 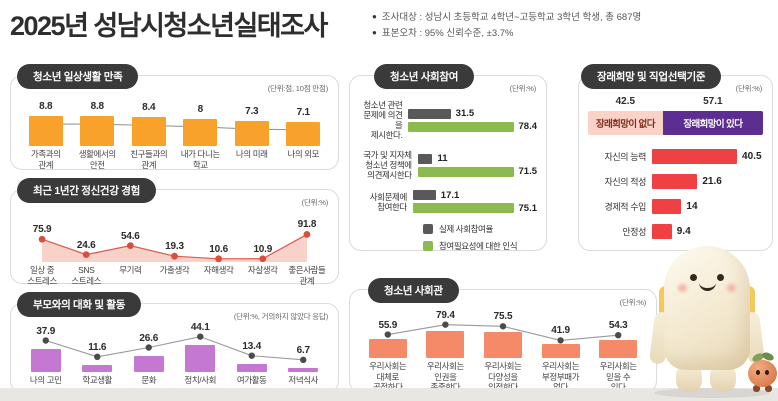 What do you see at coordinates (445, 315) in the screenshot?
I see `value-label: 79.4` at bounding box center [445, 315].